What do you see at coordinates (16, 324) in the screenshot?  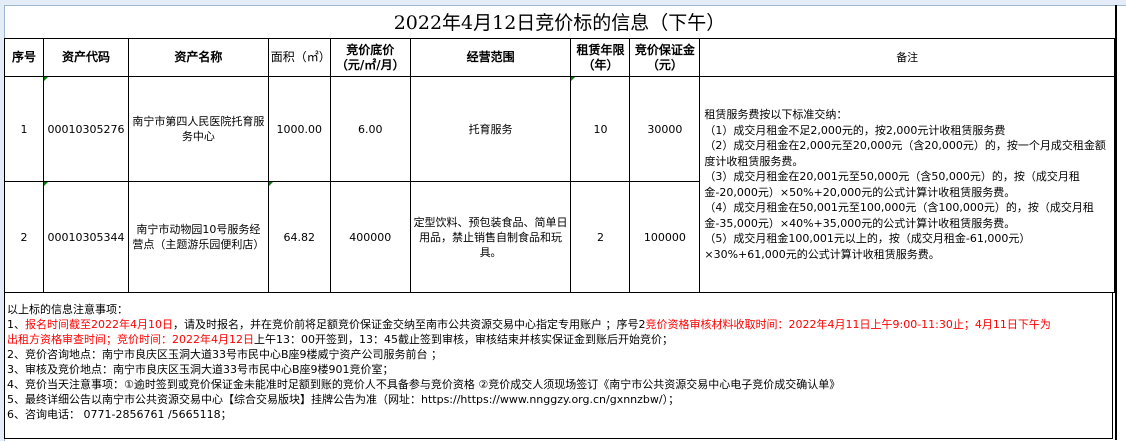 I see `note-text: 1、` at bounding box center [16, 324].